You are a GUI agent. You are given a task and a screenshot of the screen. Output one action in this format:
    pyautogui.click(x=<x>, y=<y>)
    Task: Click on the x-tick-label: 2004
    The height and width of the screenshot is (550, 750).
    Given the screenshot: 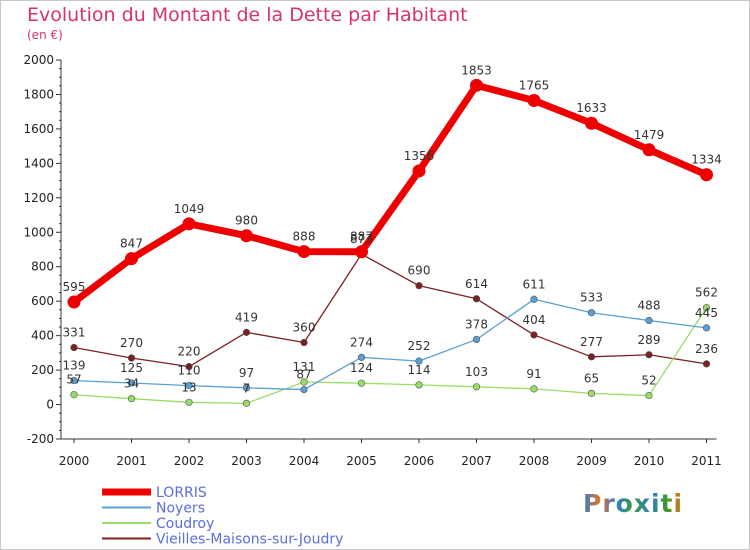 What is the action you would take?
    pyautogui.click(x=304, y=461)
    